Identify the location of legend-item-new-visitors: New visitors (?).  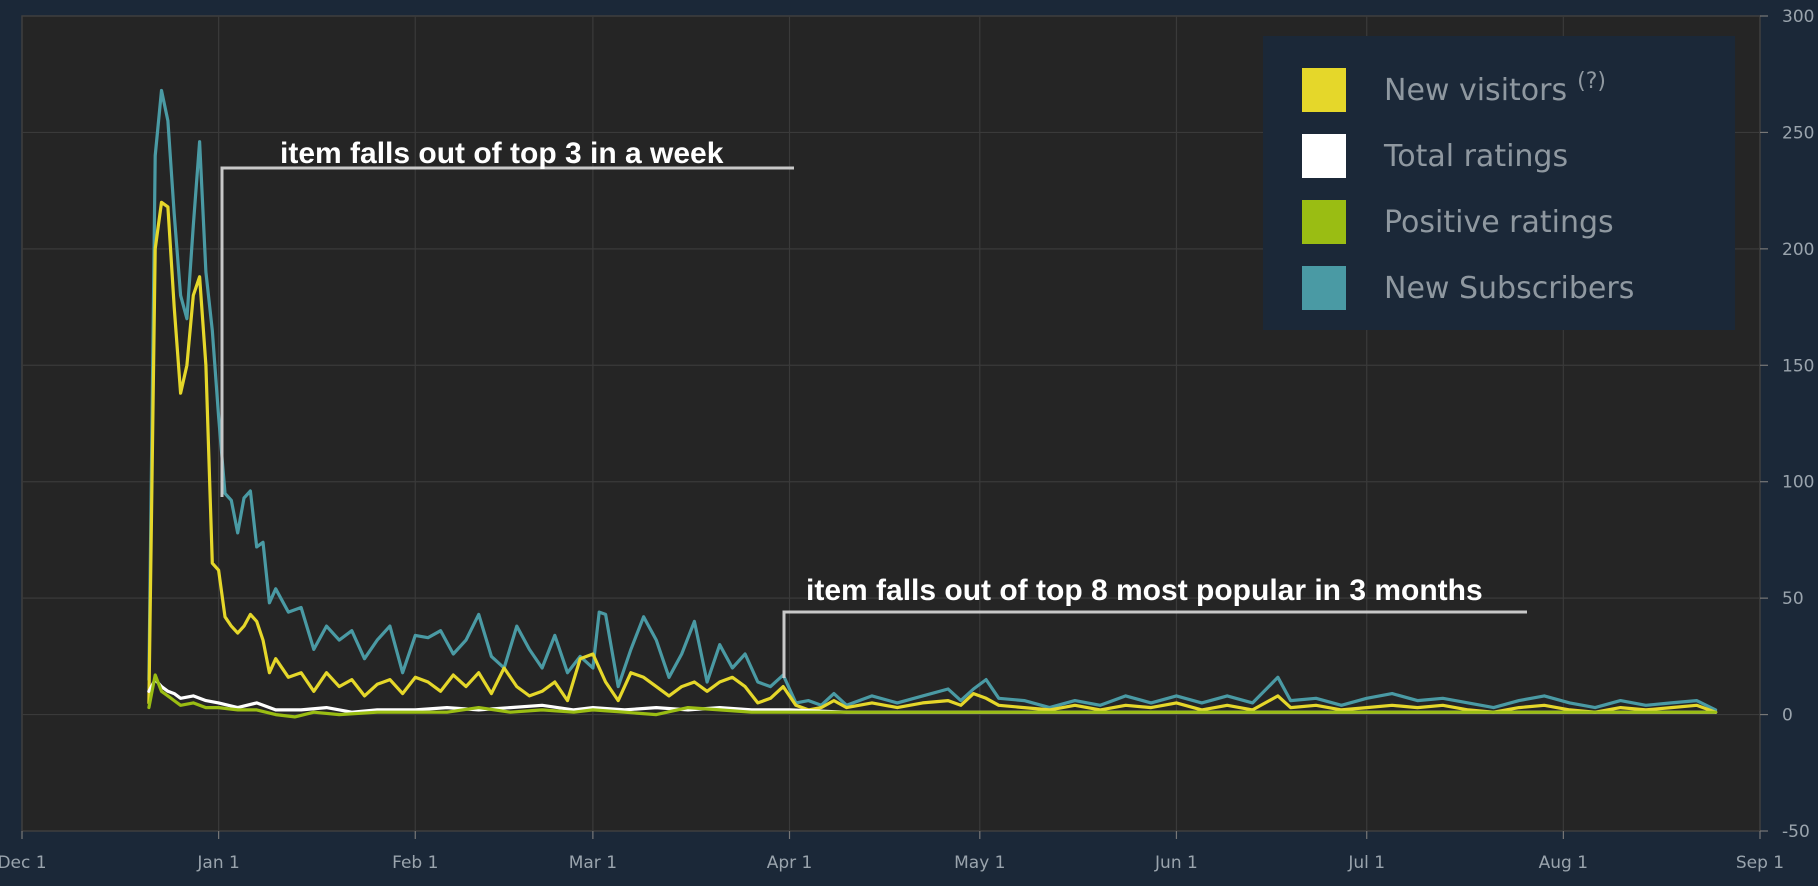
(1454, 90).